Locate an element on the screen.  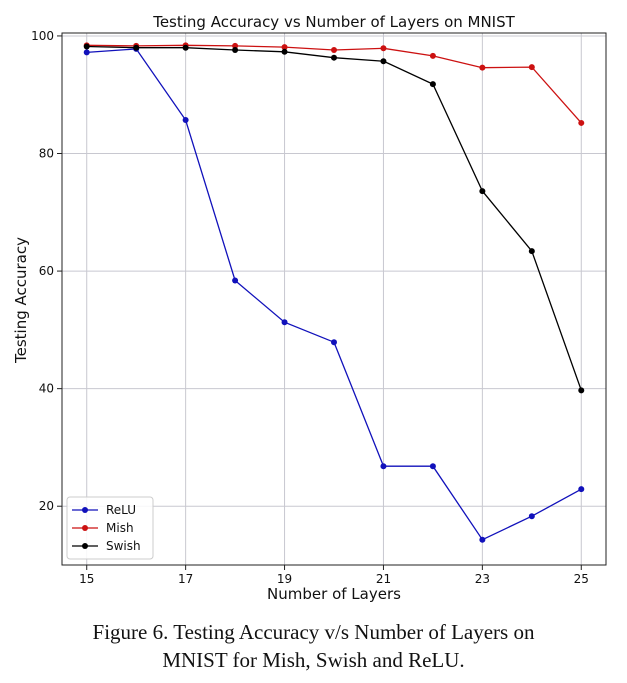
y-axis-label: Testing Accuracy is located at coordinates (21, 300).